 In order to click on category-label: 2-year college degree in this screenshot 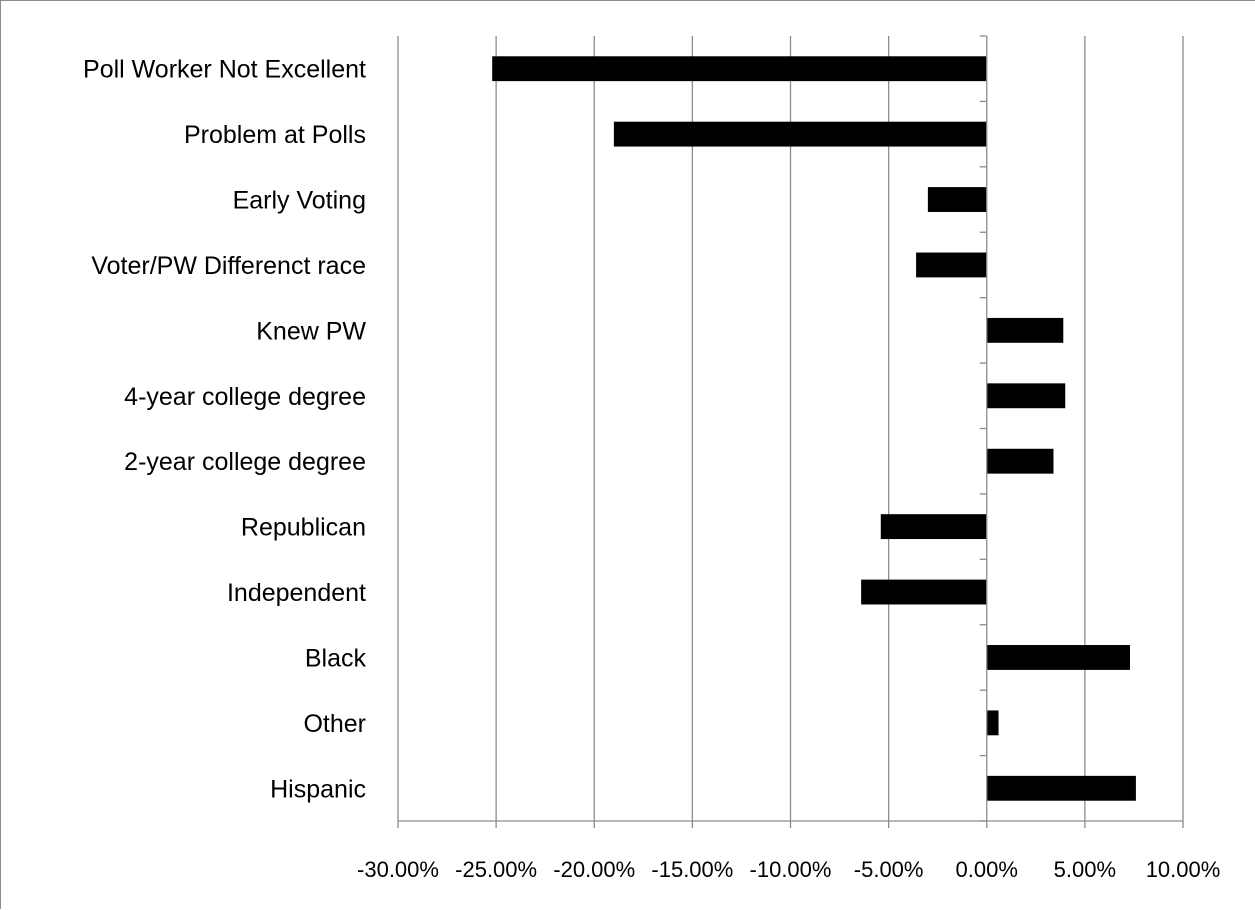, I will do `click(245, 462)`.